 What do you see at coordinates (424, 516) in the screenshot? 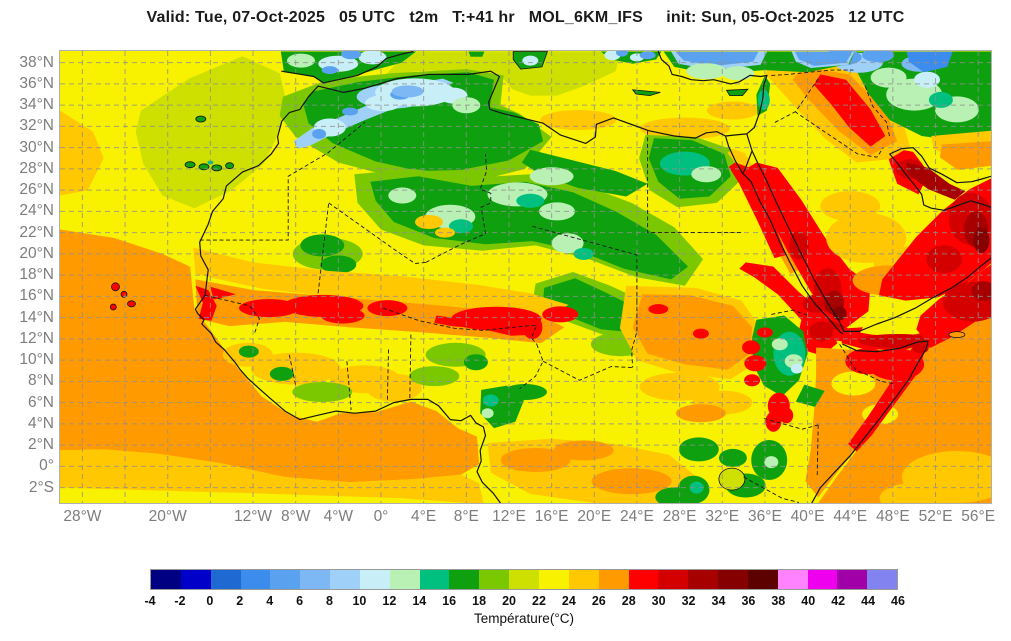
I see `x-axis-tick-label: 4°E` at bounding box center [424, 516].